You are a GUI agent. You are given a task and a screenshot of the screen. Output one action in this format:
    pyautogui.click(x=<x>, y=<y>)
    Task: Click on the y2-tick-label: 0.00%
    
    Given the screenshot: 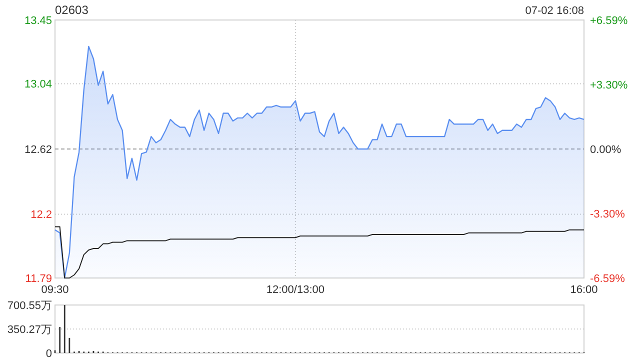 What is the action you would take?
    pyautogui.click(x=606, y=150)
    